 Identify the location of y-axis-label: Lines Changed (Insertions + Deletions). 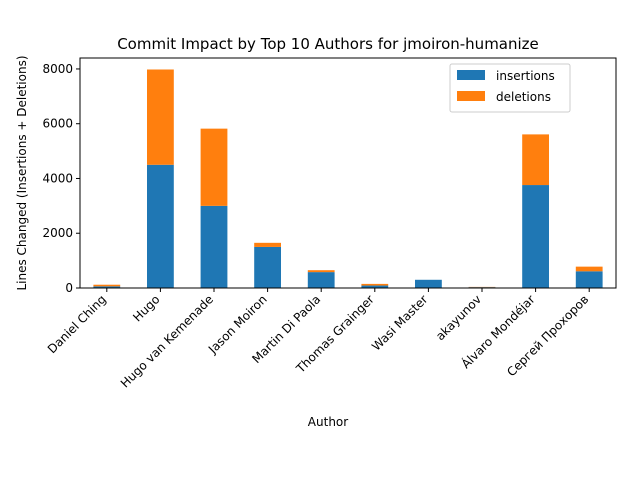
(22, 172).